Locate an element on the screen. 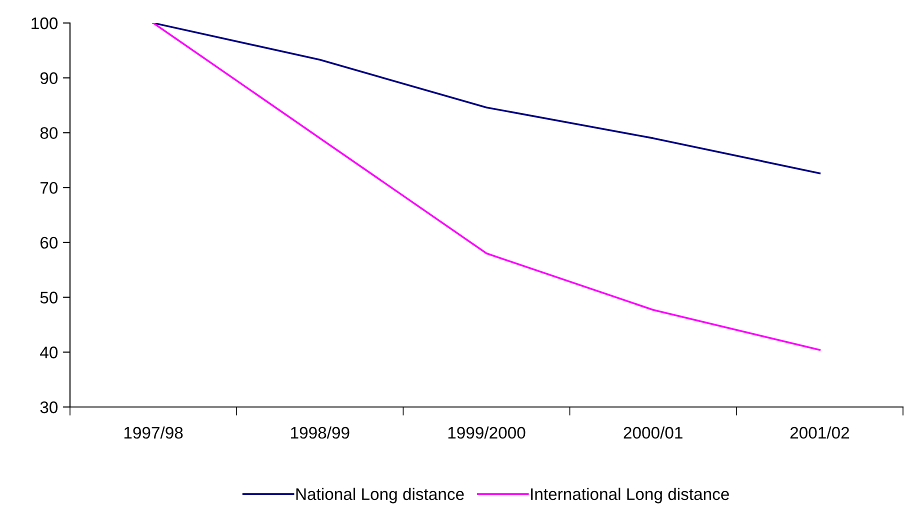  y-tick-label: 80 is located at coordinates (49, 133).